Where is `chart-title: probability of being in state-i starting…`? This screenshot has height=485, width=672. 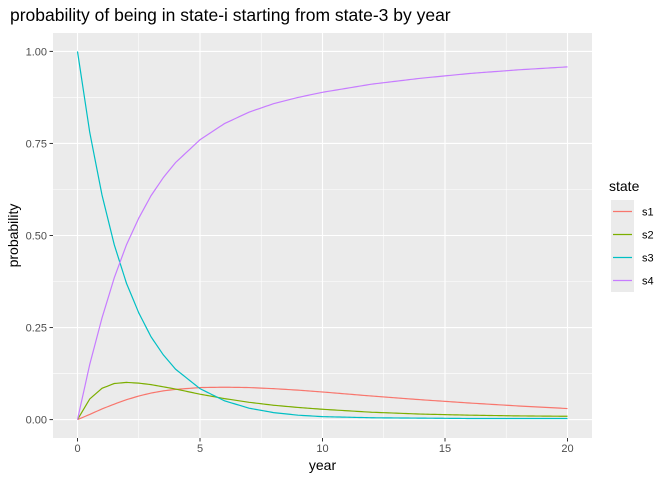 chart-title: probability of being in state-i starting… is located at coordinates (230, 15).